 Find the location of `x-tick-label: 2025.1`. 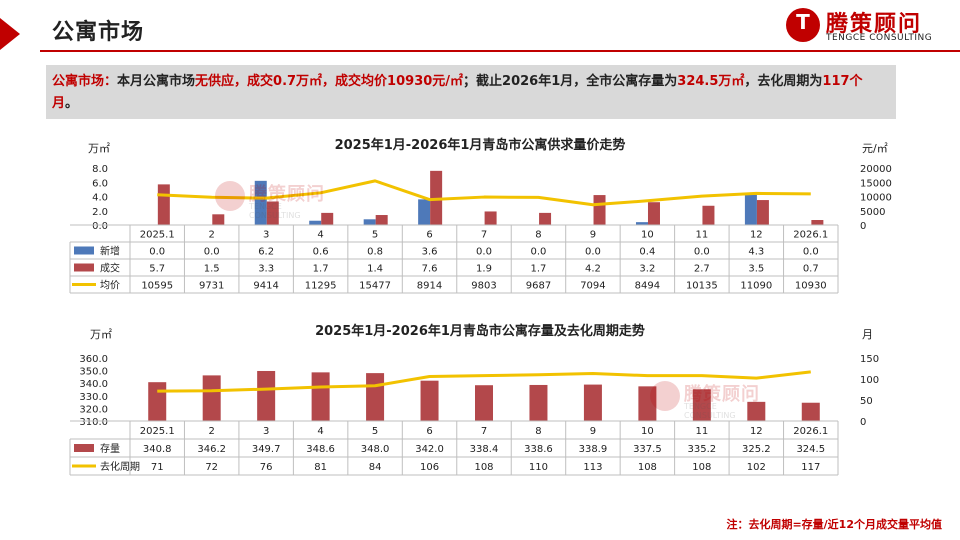

x-tick-label: 2025.1 is located at coordinates (157, 235).